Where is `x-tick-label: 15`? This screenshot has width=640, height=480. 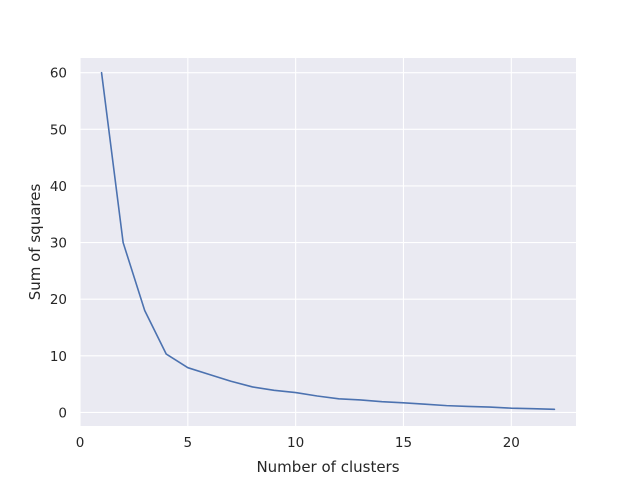
x-tick-label: 15 is located at coordinates (403, 443).